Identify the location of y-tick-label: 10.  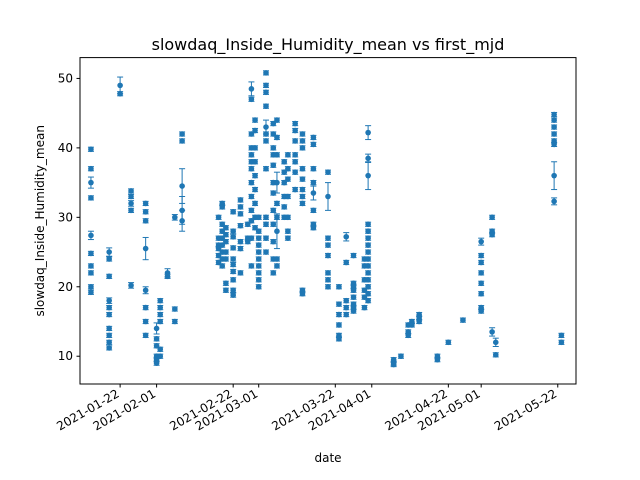
(65, 356).